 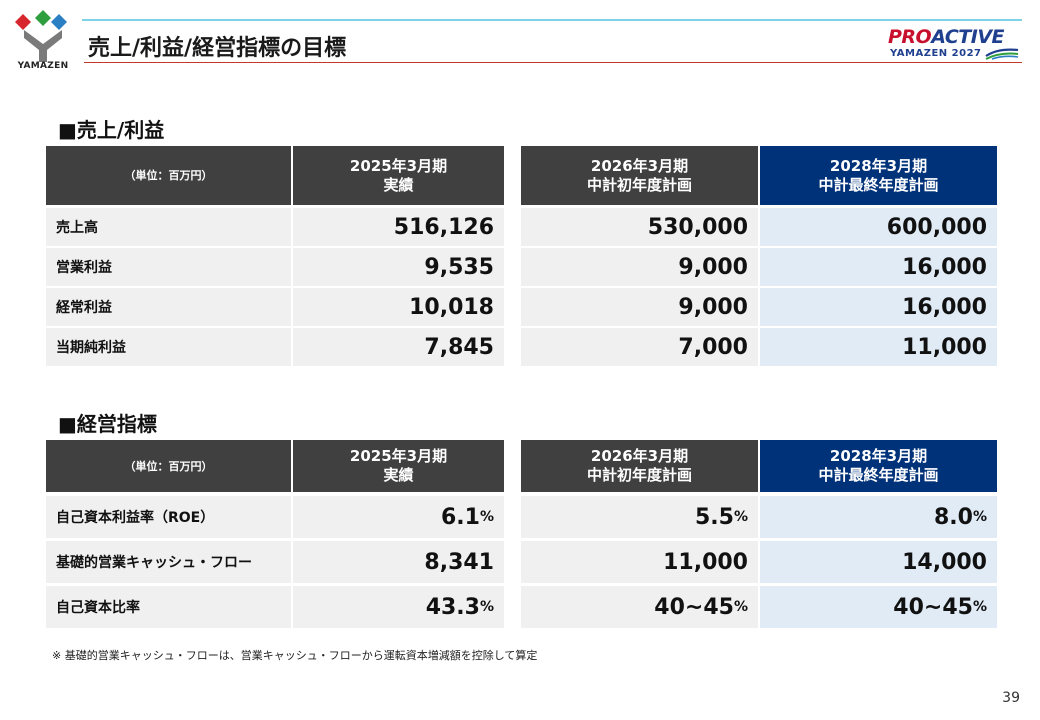 I want to click on value-plan-2028: 8.0%, so click(x=878, y=517).